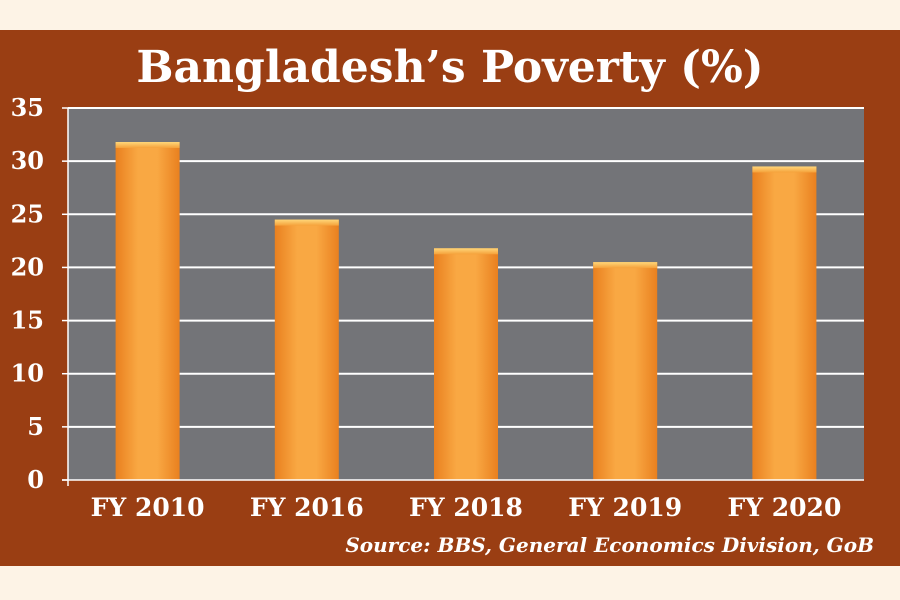 The image size is (900, 600). What do you see at coordinates (27, 160) in the screenshot?
I see `y-tick-label: 30` at bounding box center [27, 160].